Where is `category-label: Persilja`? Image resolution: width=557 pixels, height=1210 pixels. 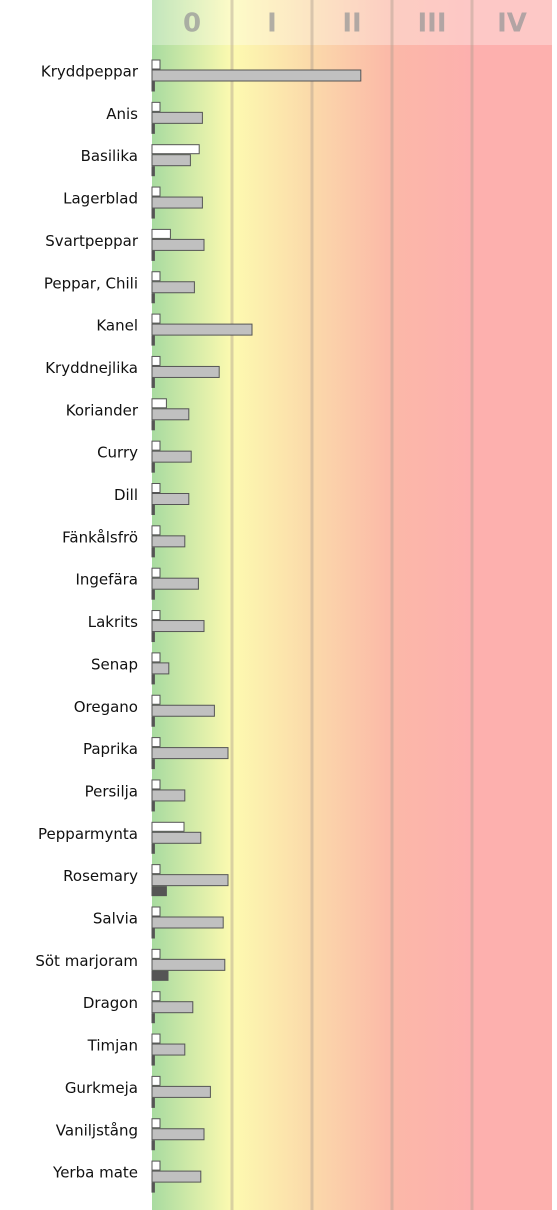
category-label: Persilja is located at coordinates (111, 791).